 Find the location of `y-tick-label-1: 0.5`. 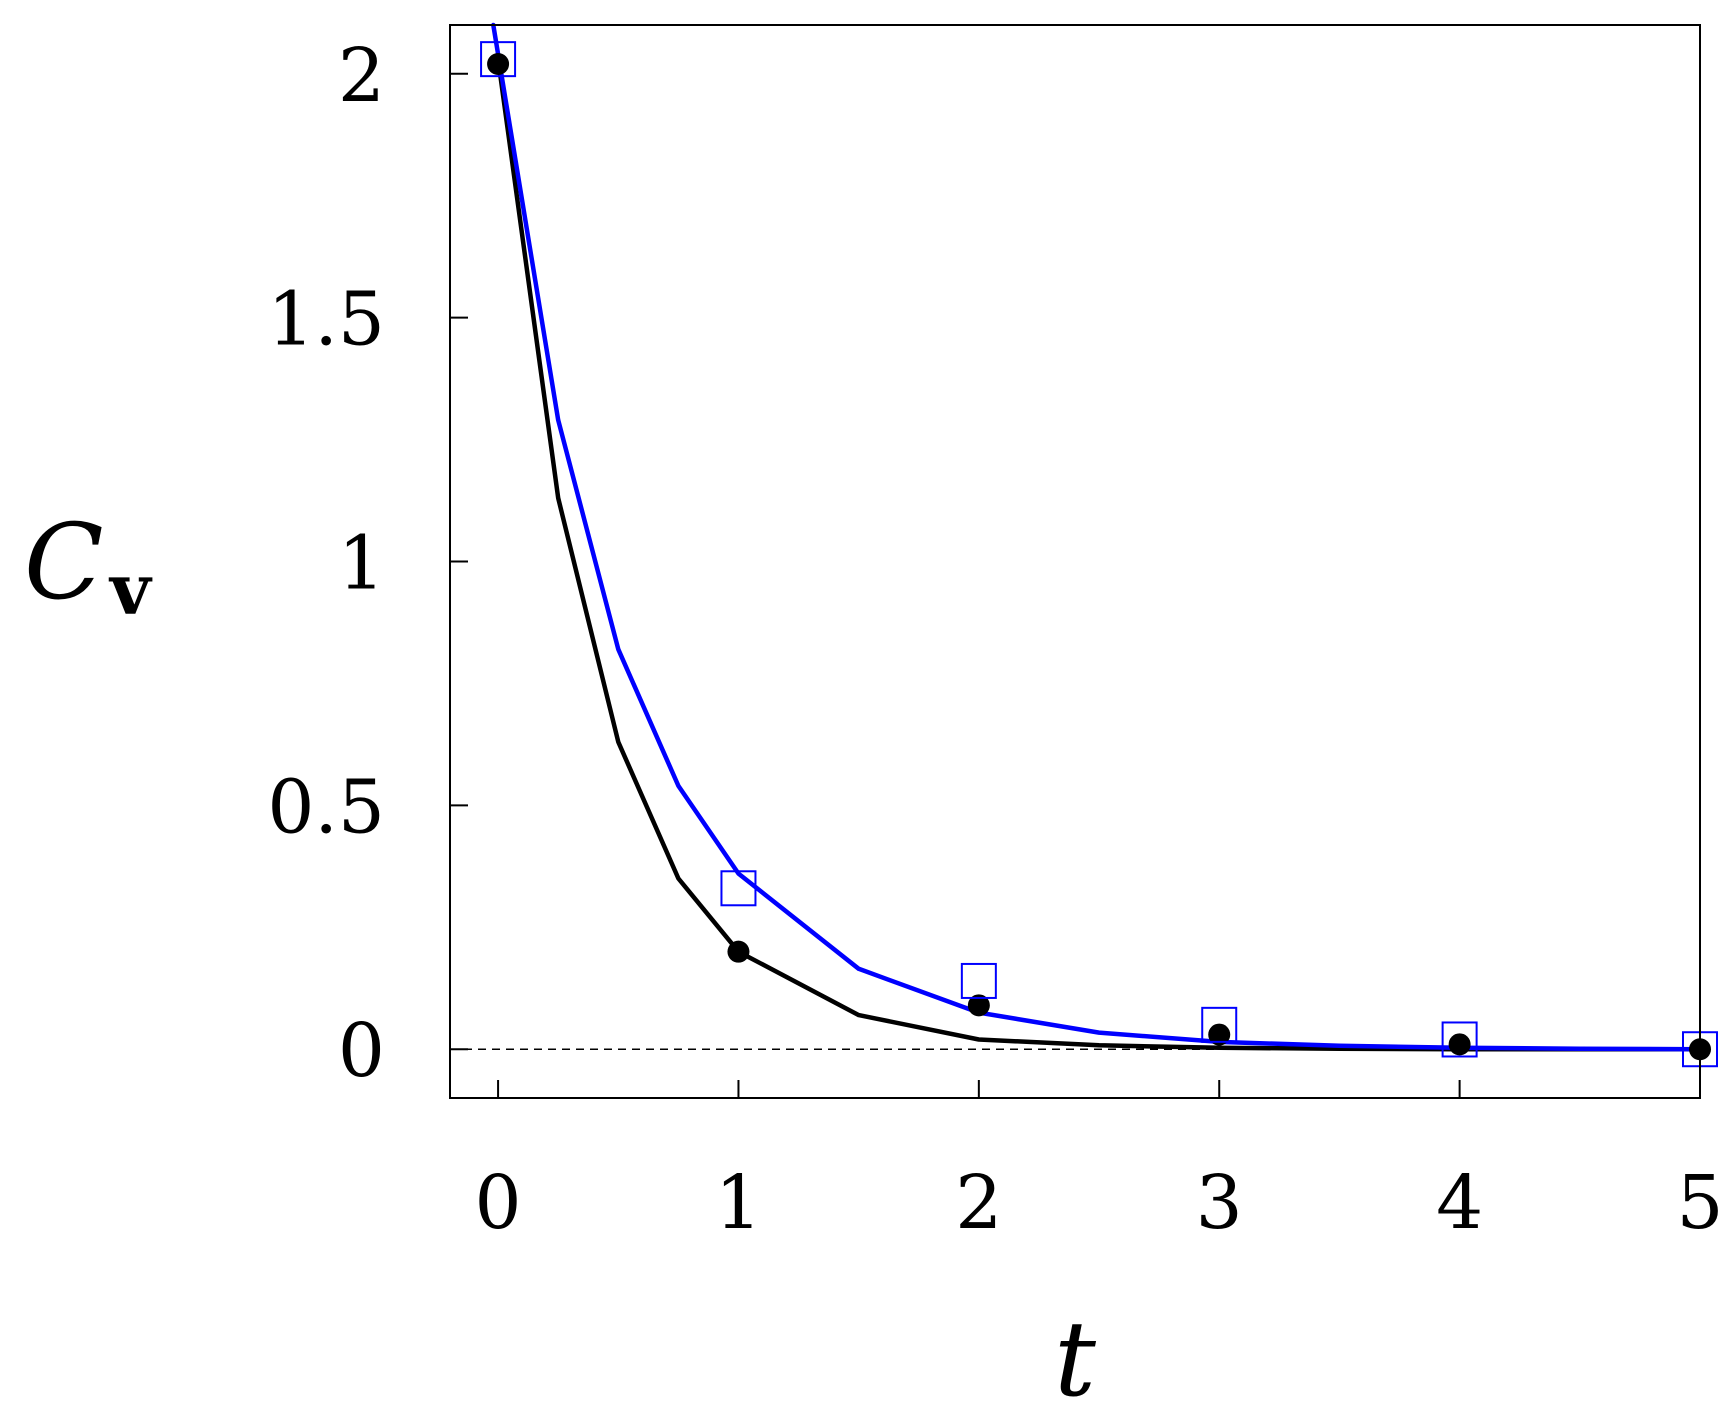

y-tick-label-1: 0.5 is located at coordinates (326, 807).